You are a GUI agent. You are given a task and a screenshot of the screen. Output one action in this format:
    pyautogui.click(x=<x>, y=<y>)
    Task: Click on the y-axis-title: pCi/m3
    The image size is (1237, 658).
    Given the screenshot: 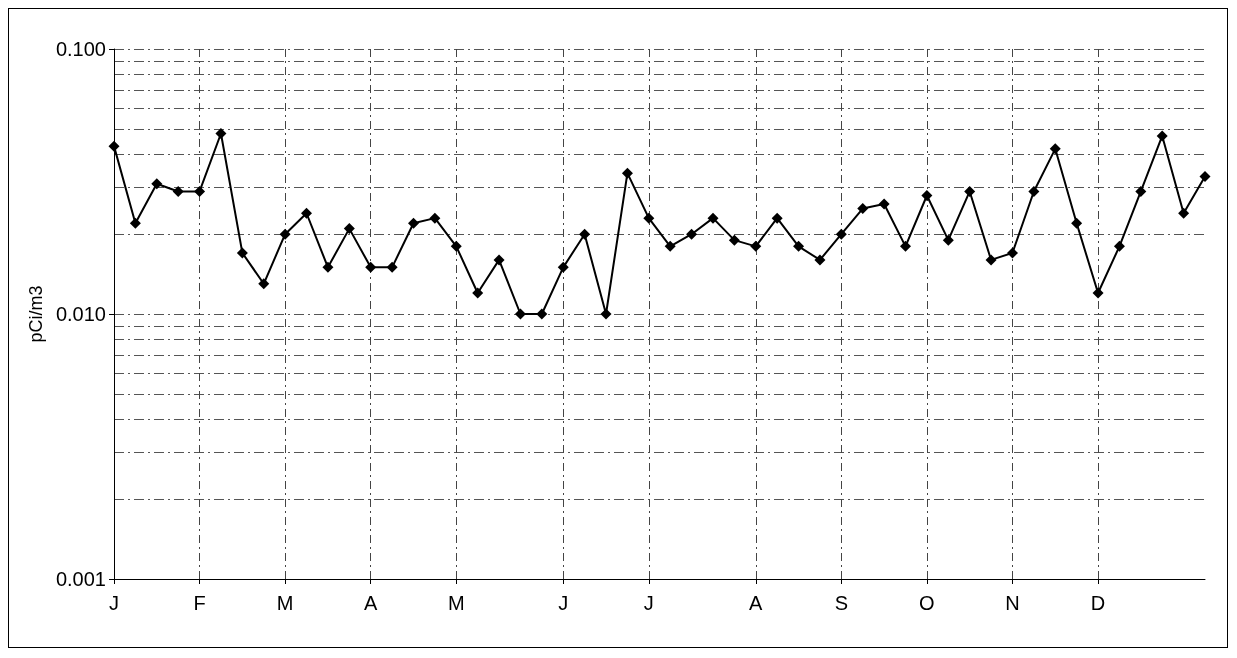 What is the action you would take?
    pyautogui.click(x=36, y=314)
    